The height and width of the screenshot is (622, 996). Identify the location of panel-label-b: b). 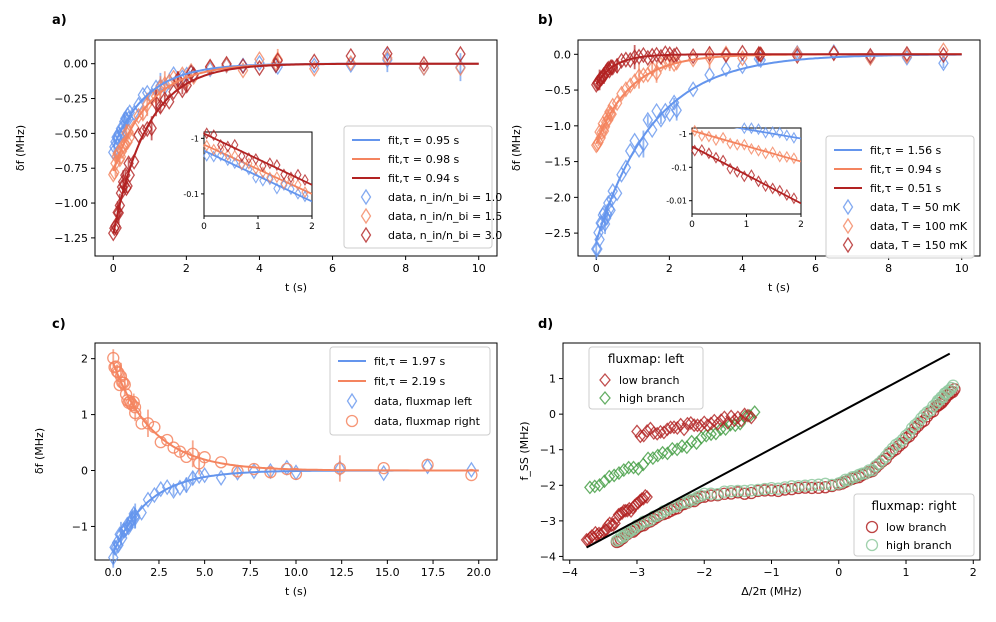
(545, 20).